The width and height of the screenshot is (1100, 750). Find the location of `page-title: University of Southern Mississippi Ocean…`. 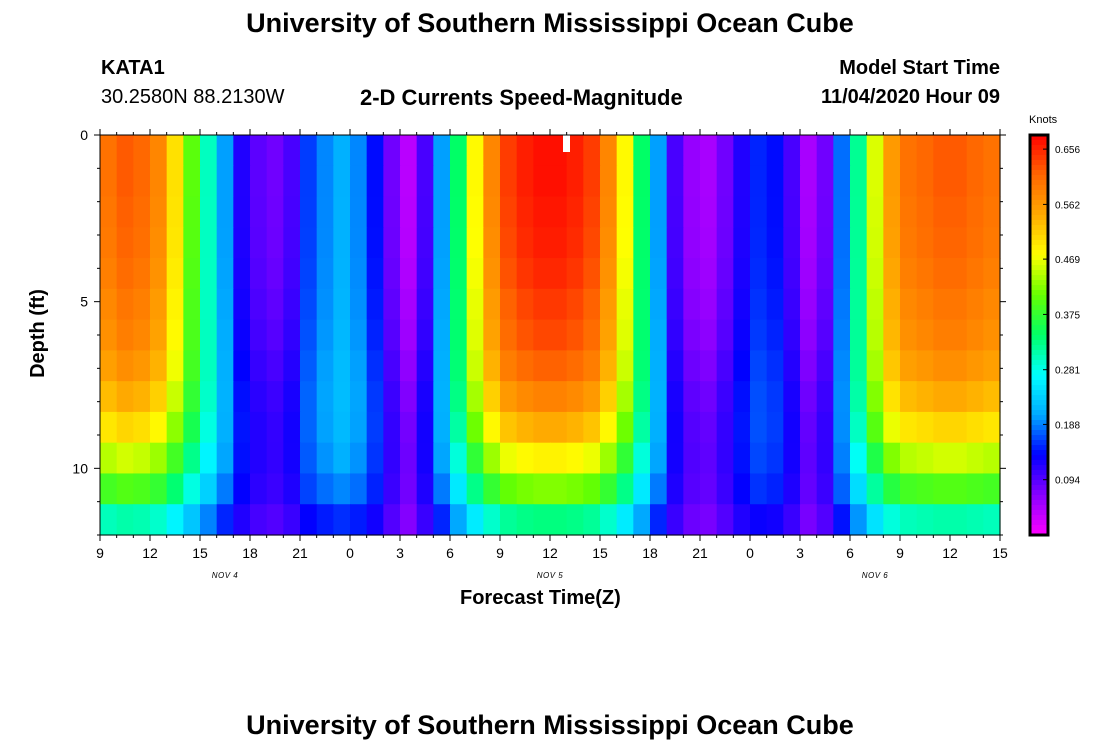

page-title: University of Southern Mississippi Ocean… is located at coordinates (550, 23).